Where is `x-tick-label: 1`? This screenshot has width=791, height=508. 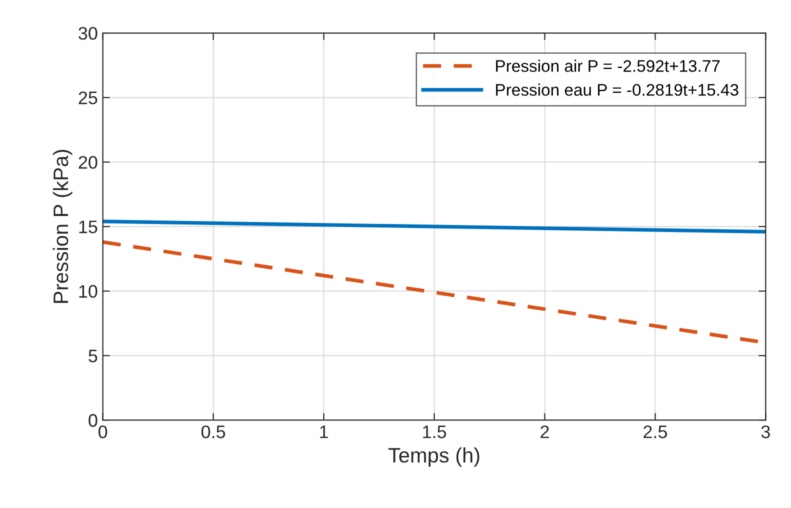 x-tick-label: 1 is located at coordinates (324, 432).